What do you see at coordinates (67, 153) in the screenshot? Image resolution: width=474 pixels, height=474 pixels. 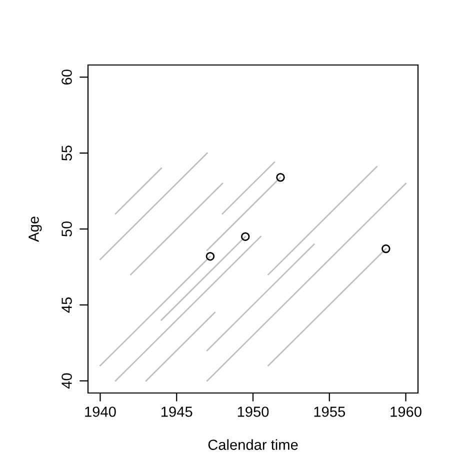 I see `y-tick-label: 55` at bounding box center [67, 153].